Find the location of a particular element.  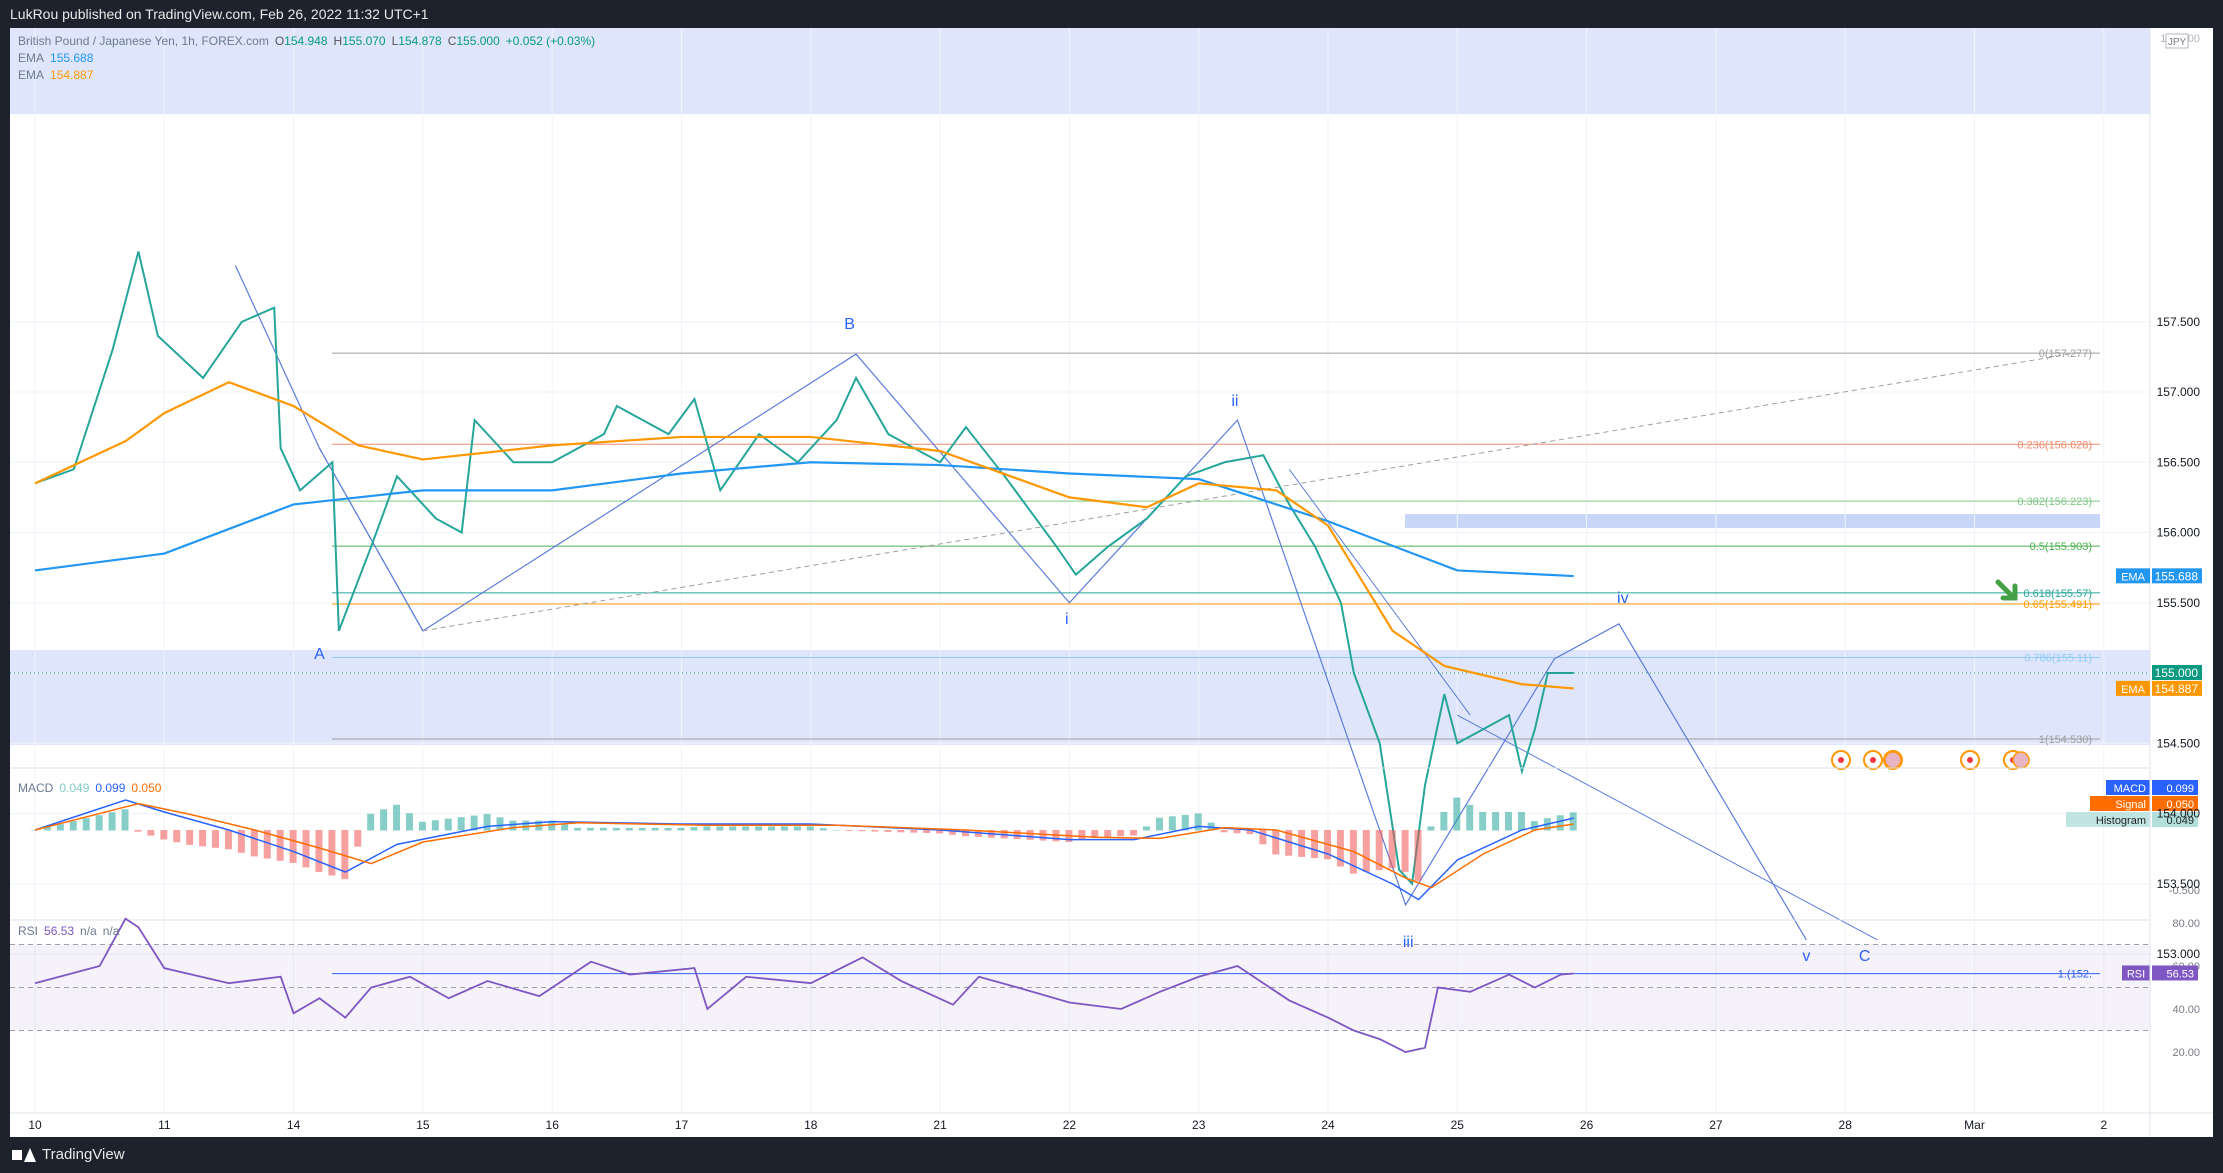

fib-level-label: 0(157.277) is located at coordinates (2065, 354).